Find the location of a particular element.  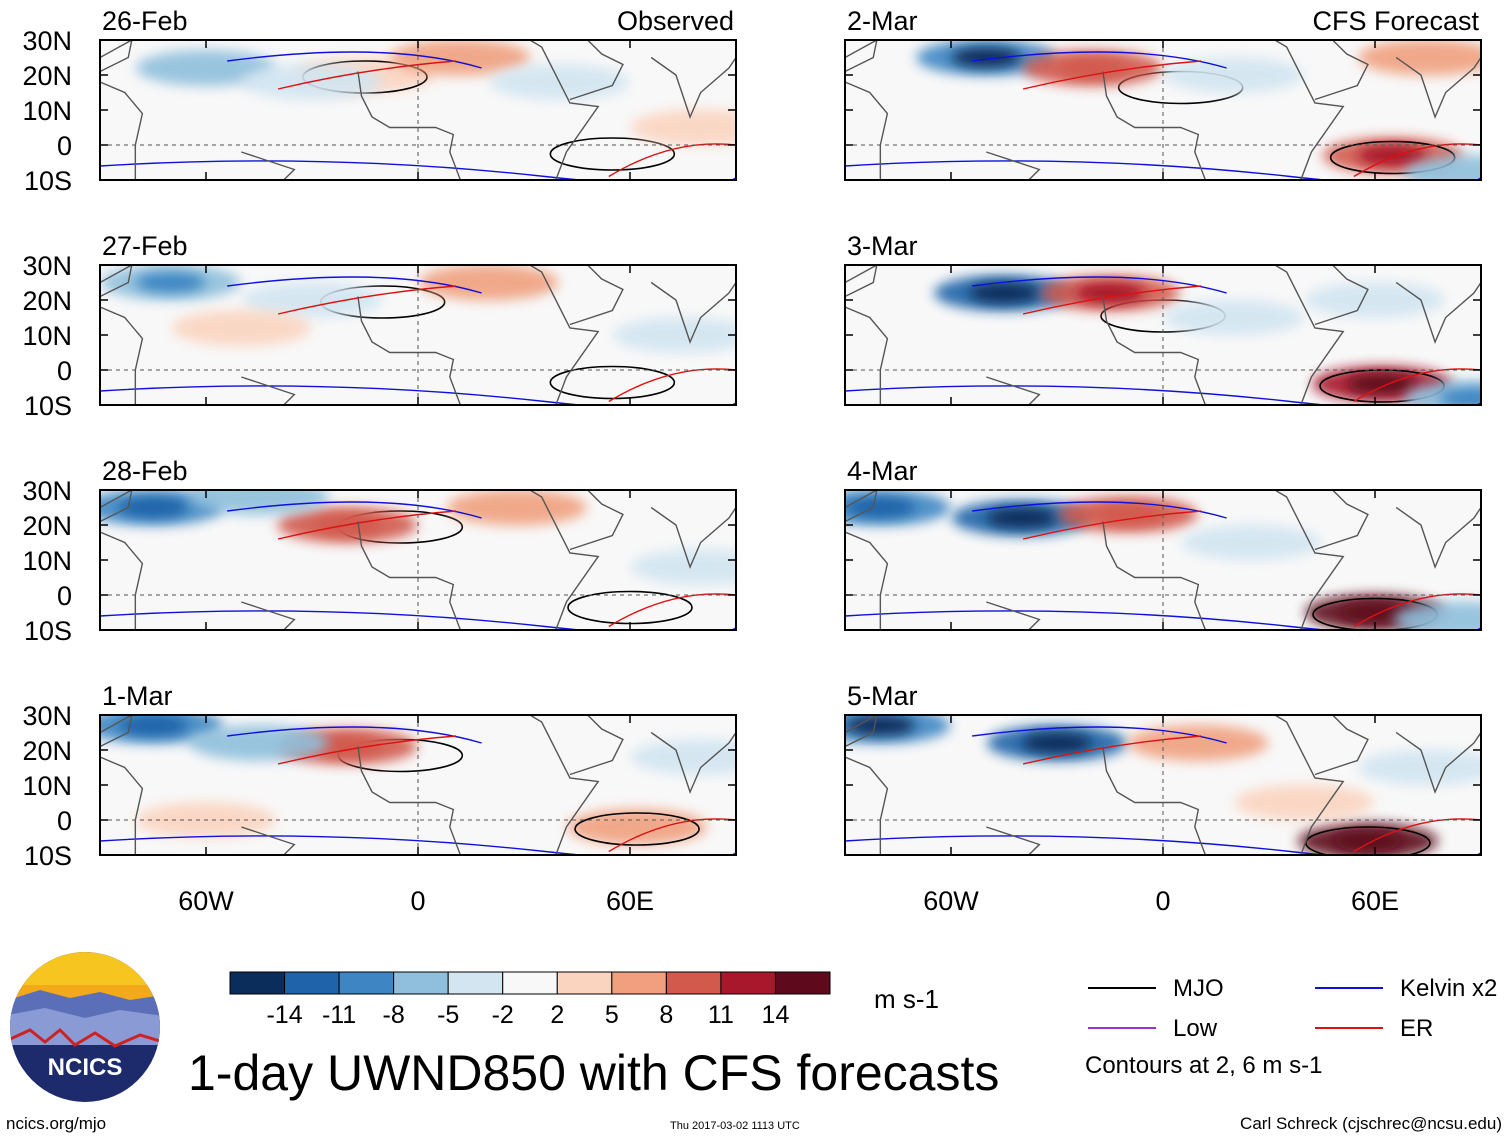

timestamp: Thu 2017-03-02 1113 UTC is located at coordinates (735, 1126).